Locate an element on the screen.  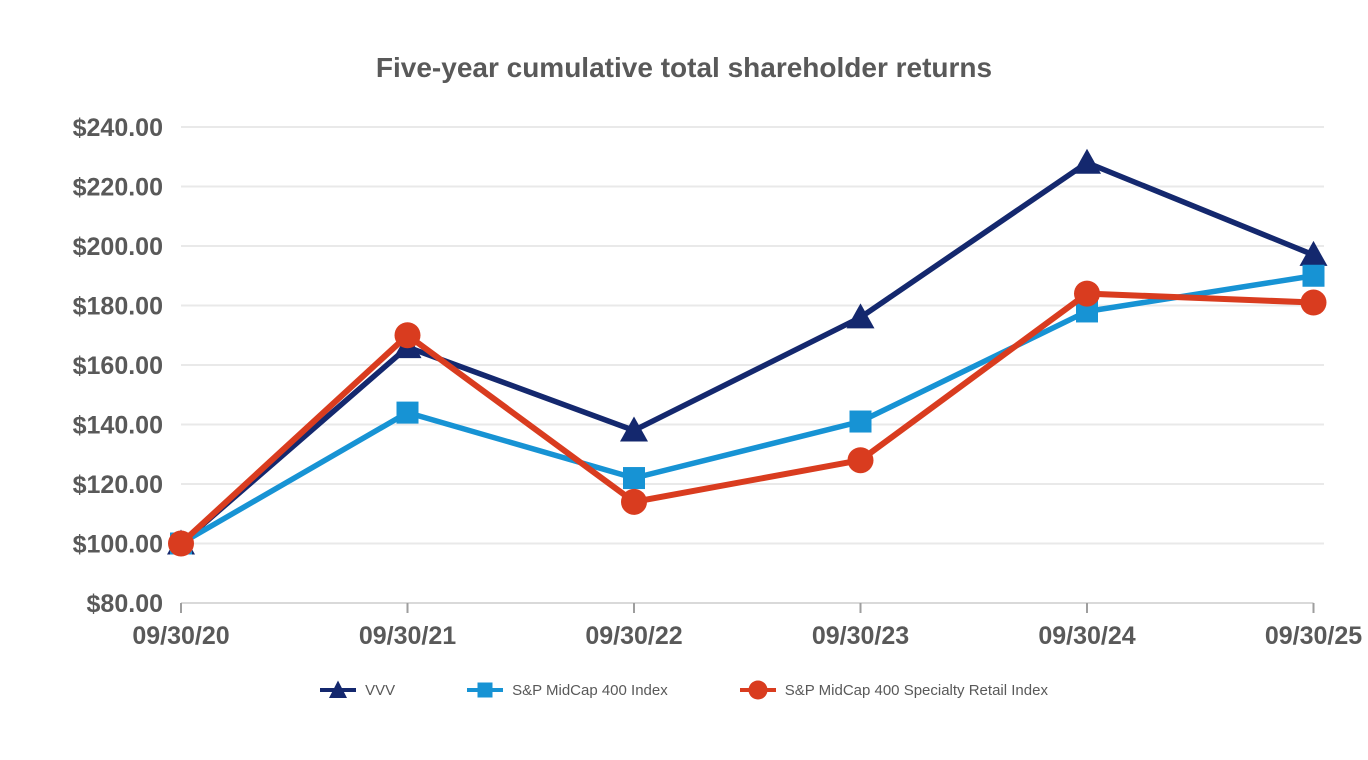
x-axis-tick-label: 09/30/22 is located at coordinates (633, 636).